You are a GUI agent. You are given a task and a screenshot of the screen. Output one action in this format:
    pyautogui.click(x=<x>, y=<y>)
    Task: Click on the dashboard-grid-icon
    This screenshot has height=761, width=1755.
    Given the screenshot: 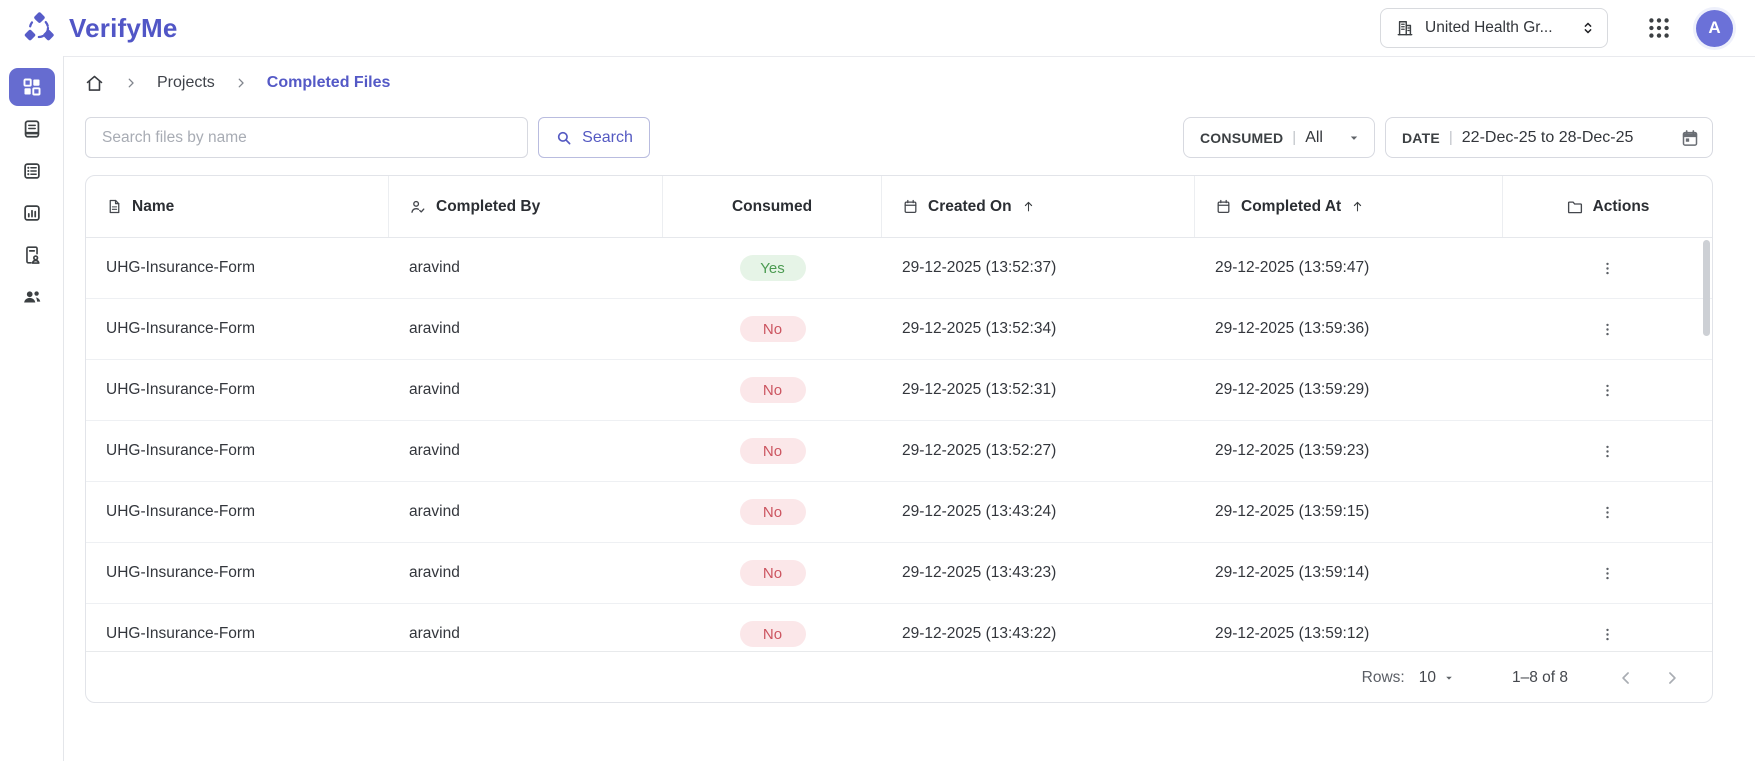 What is the action you would take?
    pyautogui.click(x=32, y=87)
    